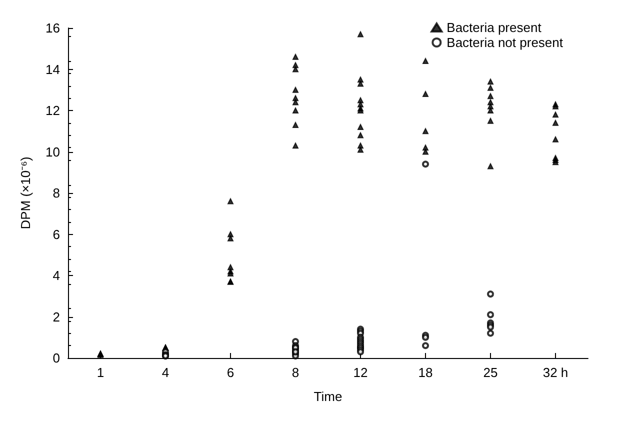 The width and height of the screenshot is (621, 429). What do you see at coordinates (360, 372) in the screenshot?
I see `x-tick-label: 12` at bounding box center [360, 372].